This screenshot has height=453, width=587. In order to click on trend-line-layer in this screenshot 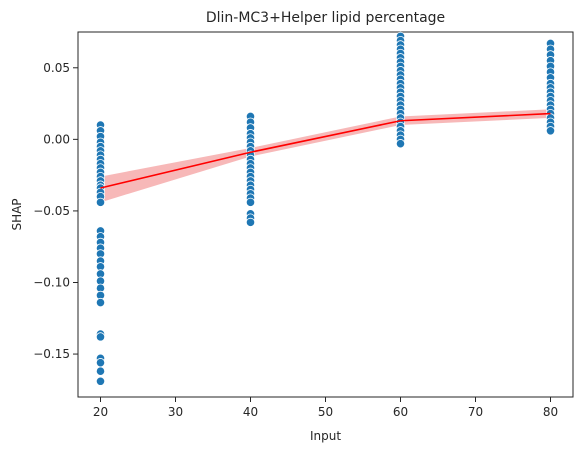, I will do `click(325, 150)`.